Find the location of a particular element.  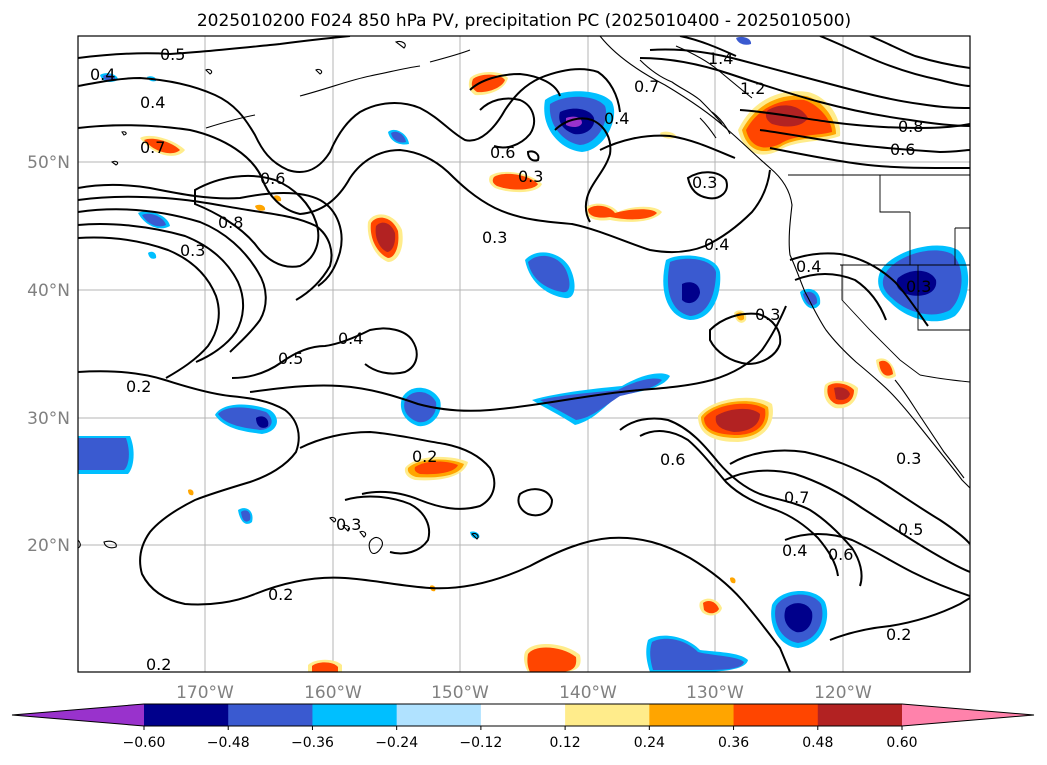

contour-label: 1.4 is located at coordinates (720, 58).